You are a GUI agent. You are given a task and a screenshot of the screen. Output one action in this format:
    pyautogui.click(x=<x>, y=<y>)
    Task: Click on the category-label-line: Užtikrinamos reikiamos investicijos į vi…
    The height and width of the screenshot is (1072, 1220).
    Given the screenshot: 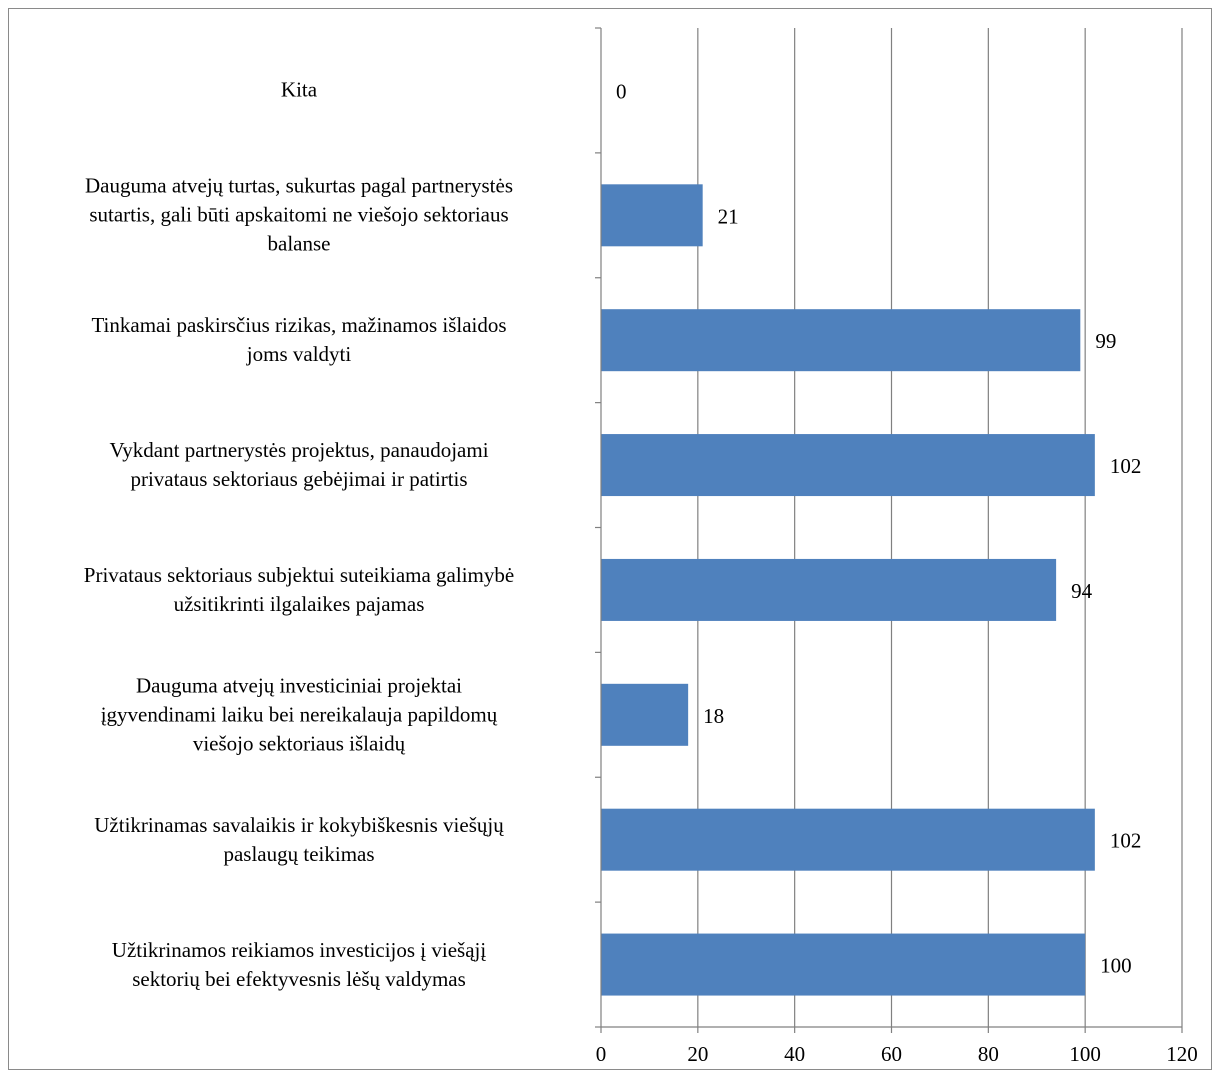 What is the action you would take?
    pyautogui.click(x=299, y=949)
    